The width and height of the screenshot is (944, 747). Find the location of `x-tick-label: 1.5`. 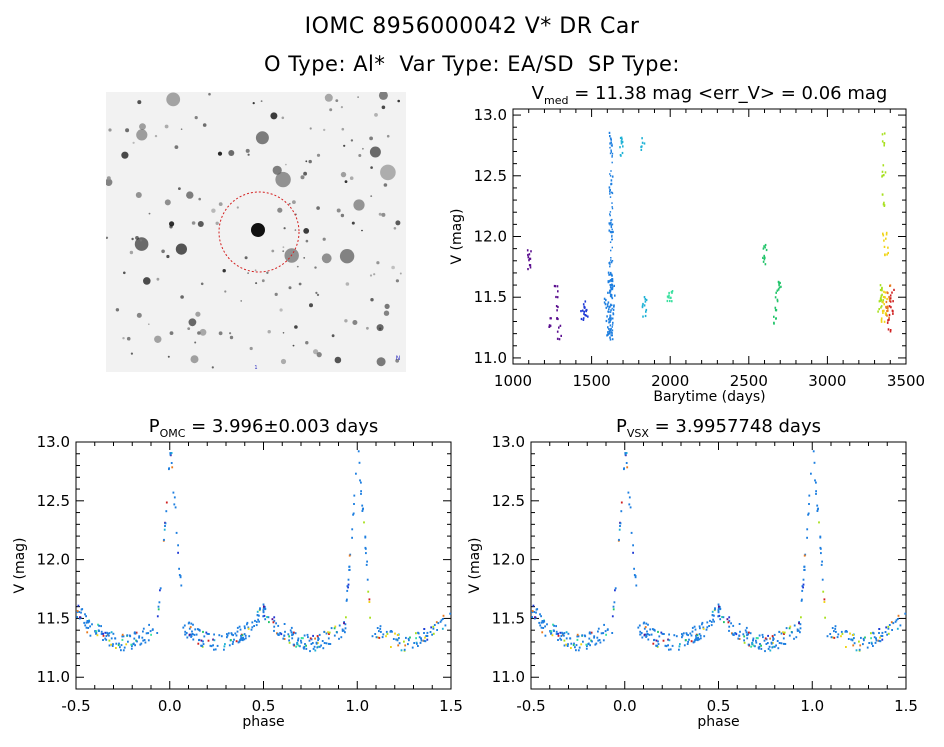

x-tick-label: 1.5 is located at coordinates (906, 706).